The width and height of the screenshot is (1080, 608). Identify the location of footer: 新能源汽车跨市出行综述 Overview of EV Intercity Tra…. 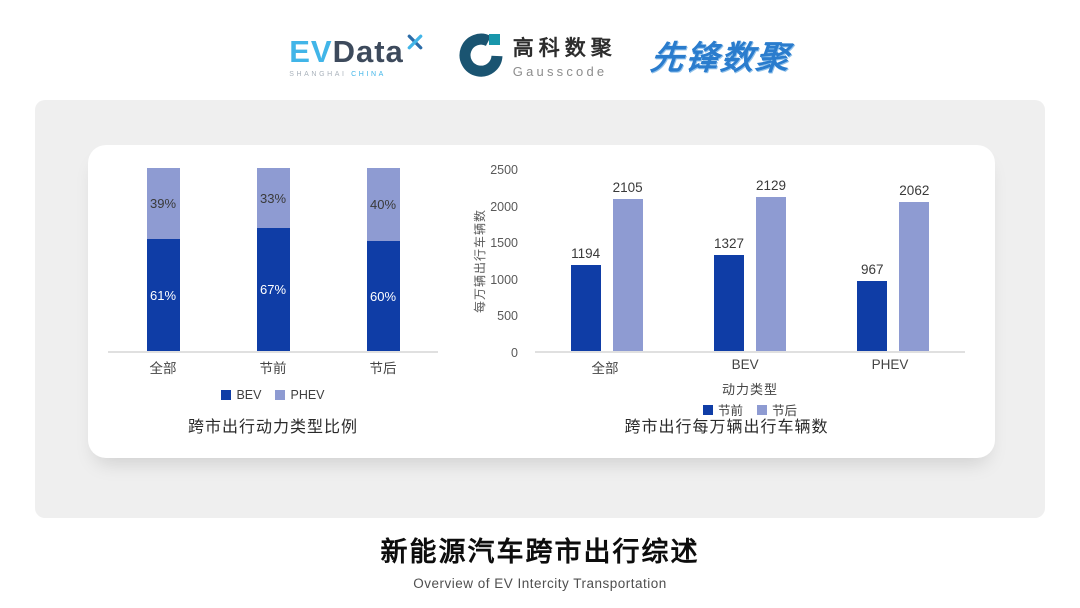
(540, 560).